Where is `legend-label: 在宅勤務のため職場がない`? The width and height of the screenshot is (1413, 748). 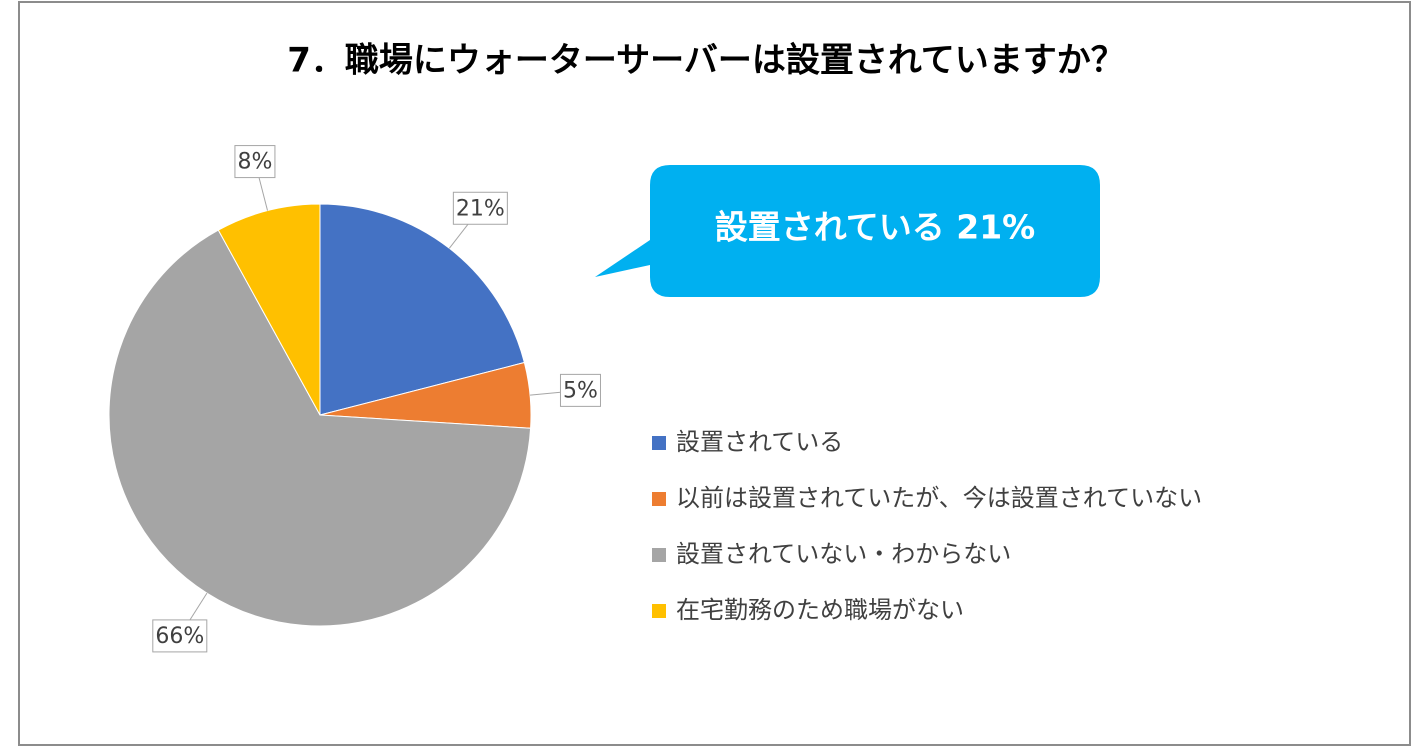
legend-label: 在宅勤務のため職場がない is located at coordinates (820, 610).